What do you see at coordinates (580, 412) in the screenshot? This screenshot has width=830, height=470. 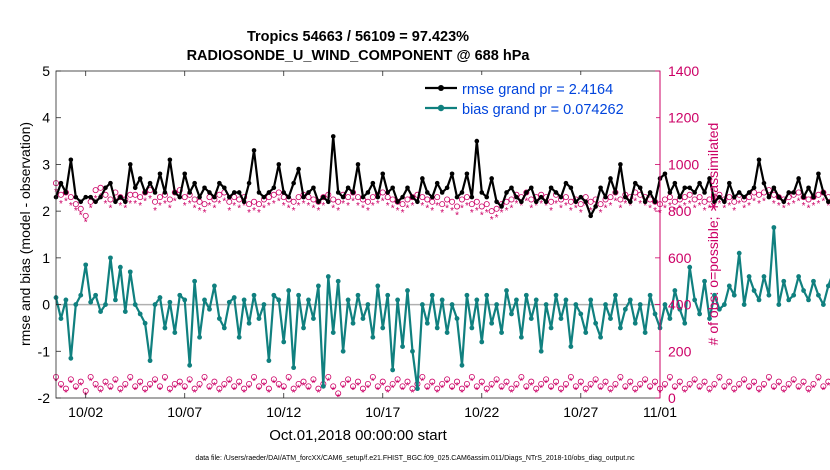 I see `x-tick-label: 10/27` at bounding box center [580, 412].